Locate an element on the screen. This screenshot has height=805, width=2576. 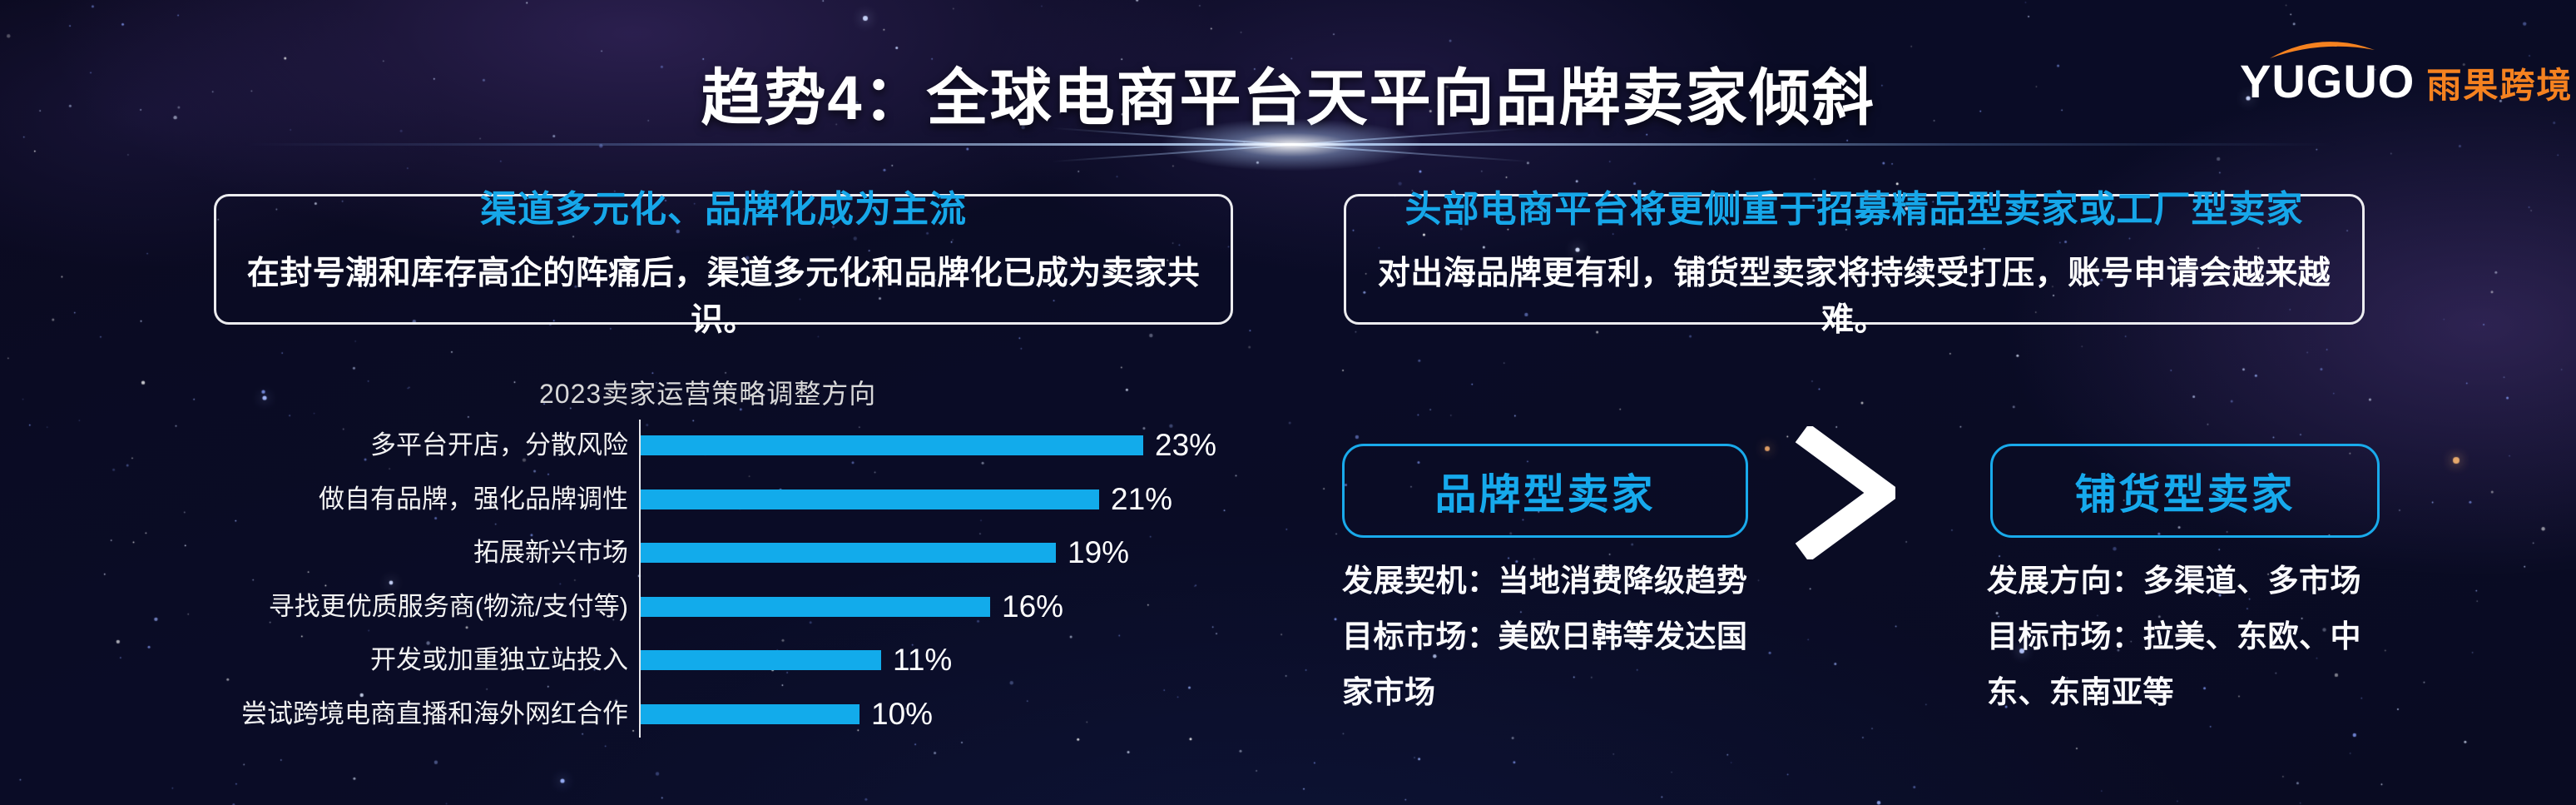
chart-title: 2023卖家运营策略调整方向 is located at coordinates (708, 394).